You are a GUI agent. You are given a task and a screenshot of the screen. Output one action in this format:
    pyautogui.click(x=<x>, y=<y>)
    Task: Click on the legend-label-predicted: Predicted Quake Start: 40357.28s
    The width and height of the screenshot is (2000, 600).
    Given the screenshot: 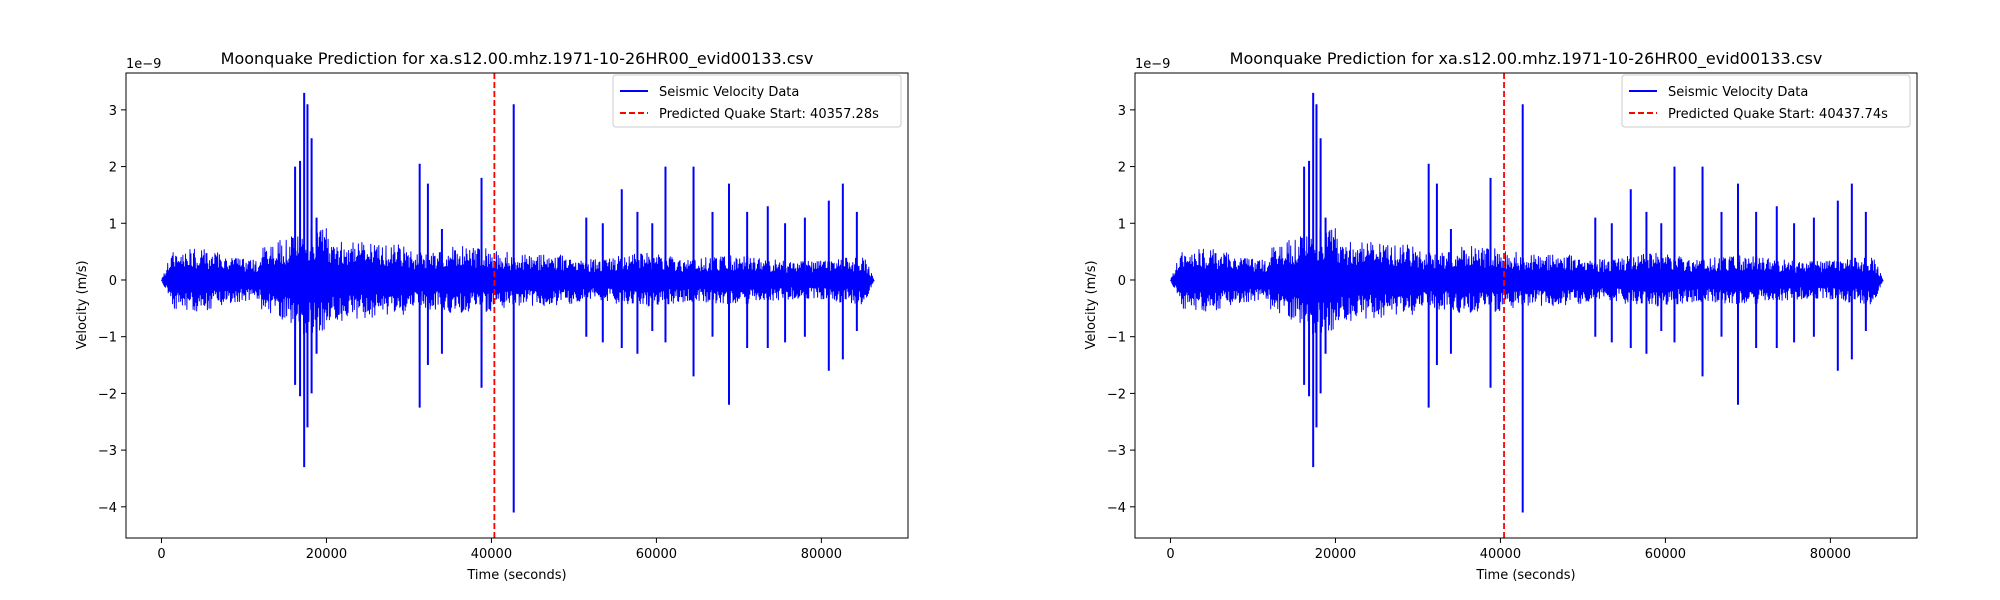 What is the action you would take?
    pyautogui.click(x=769, y=114)
    